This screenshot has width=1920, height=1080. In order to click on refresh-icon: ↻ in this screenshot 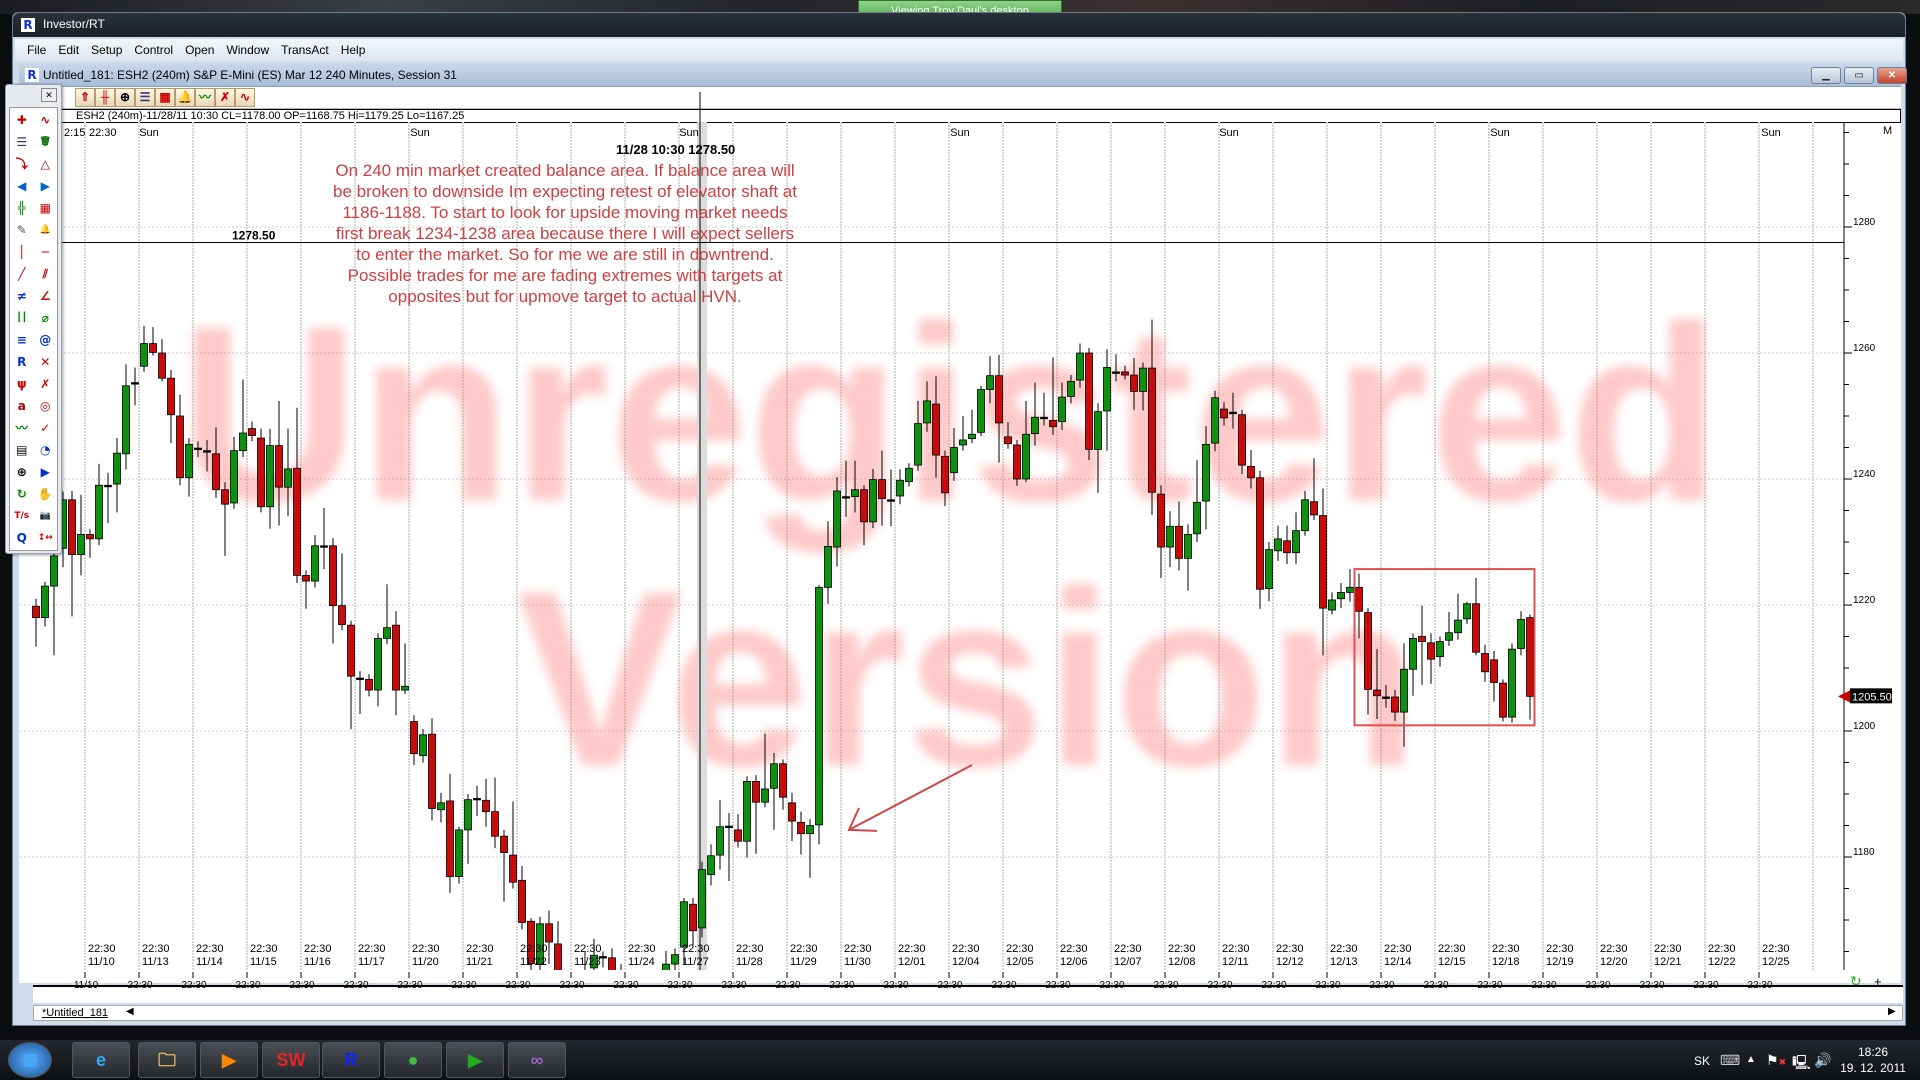, I will do `click(21, 494)`.